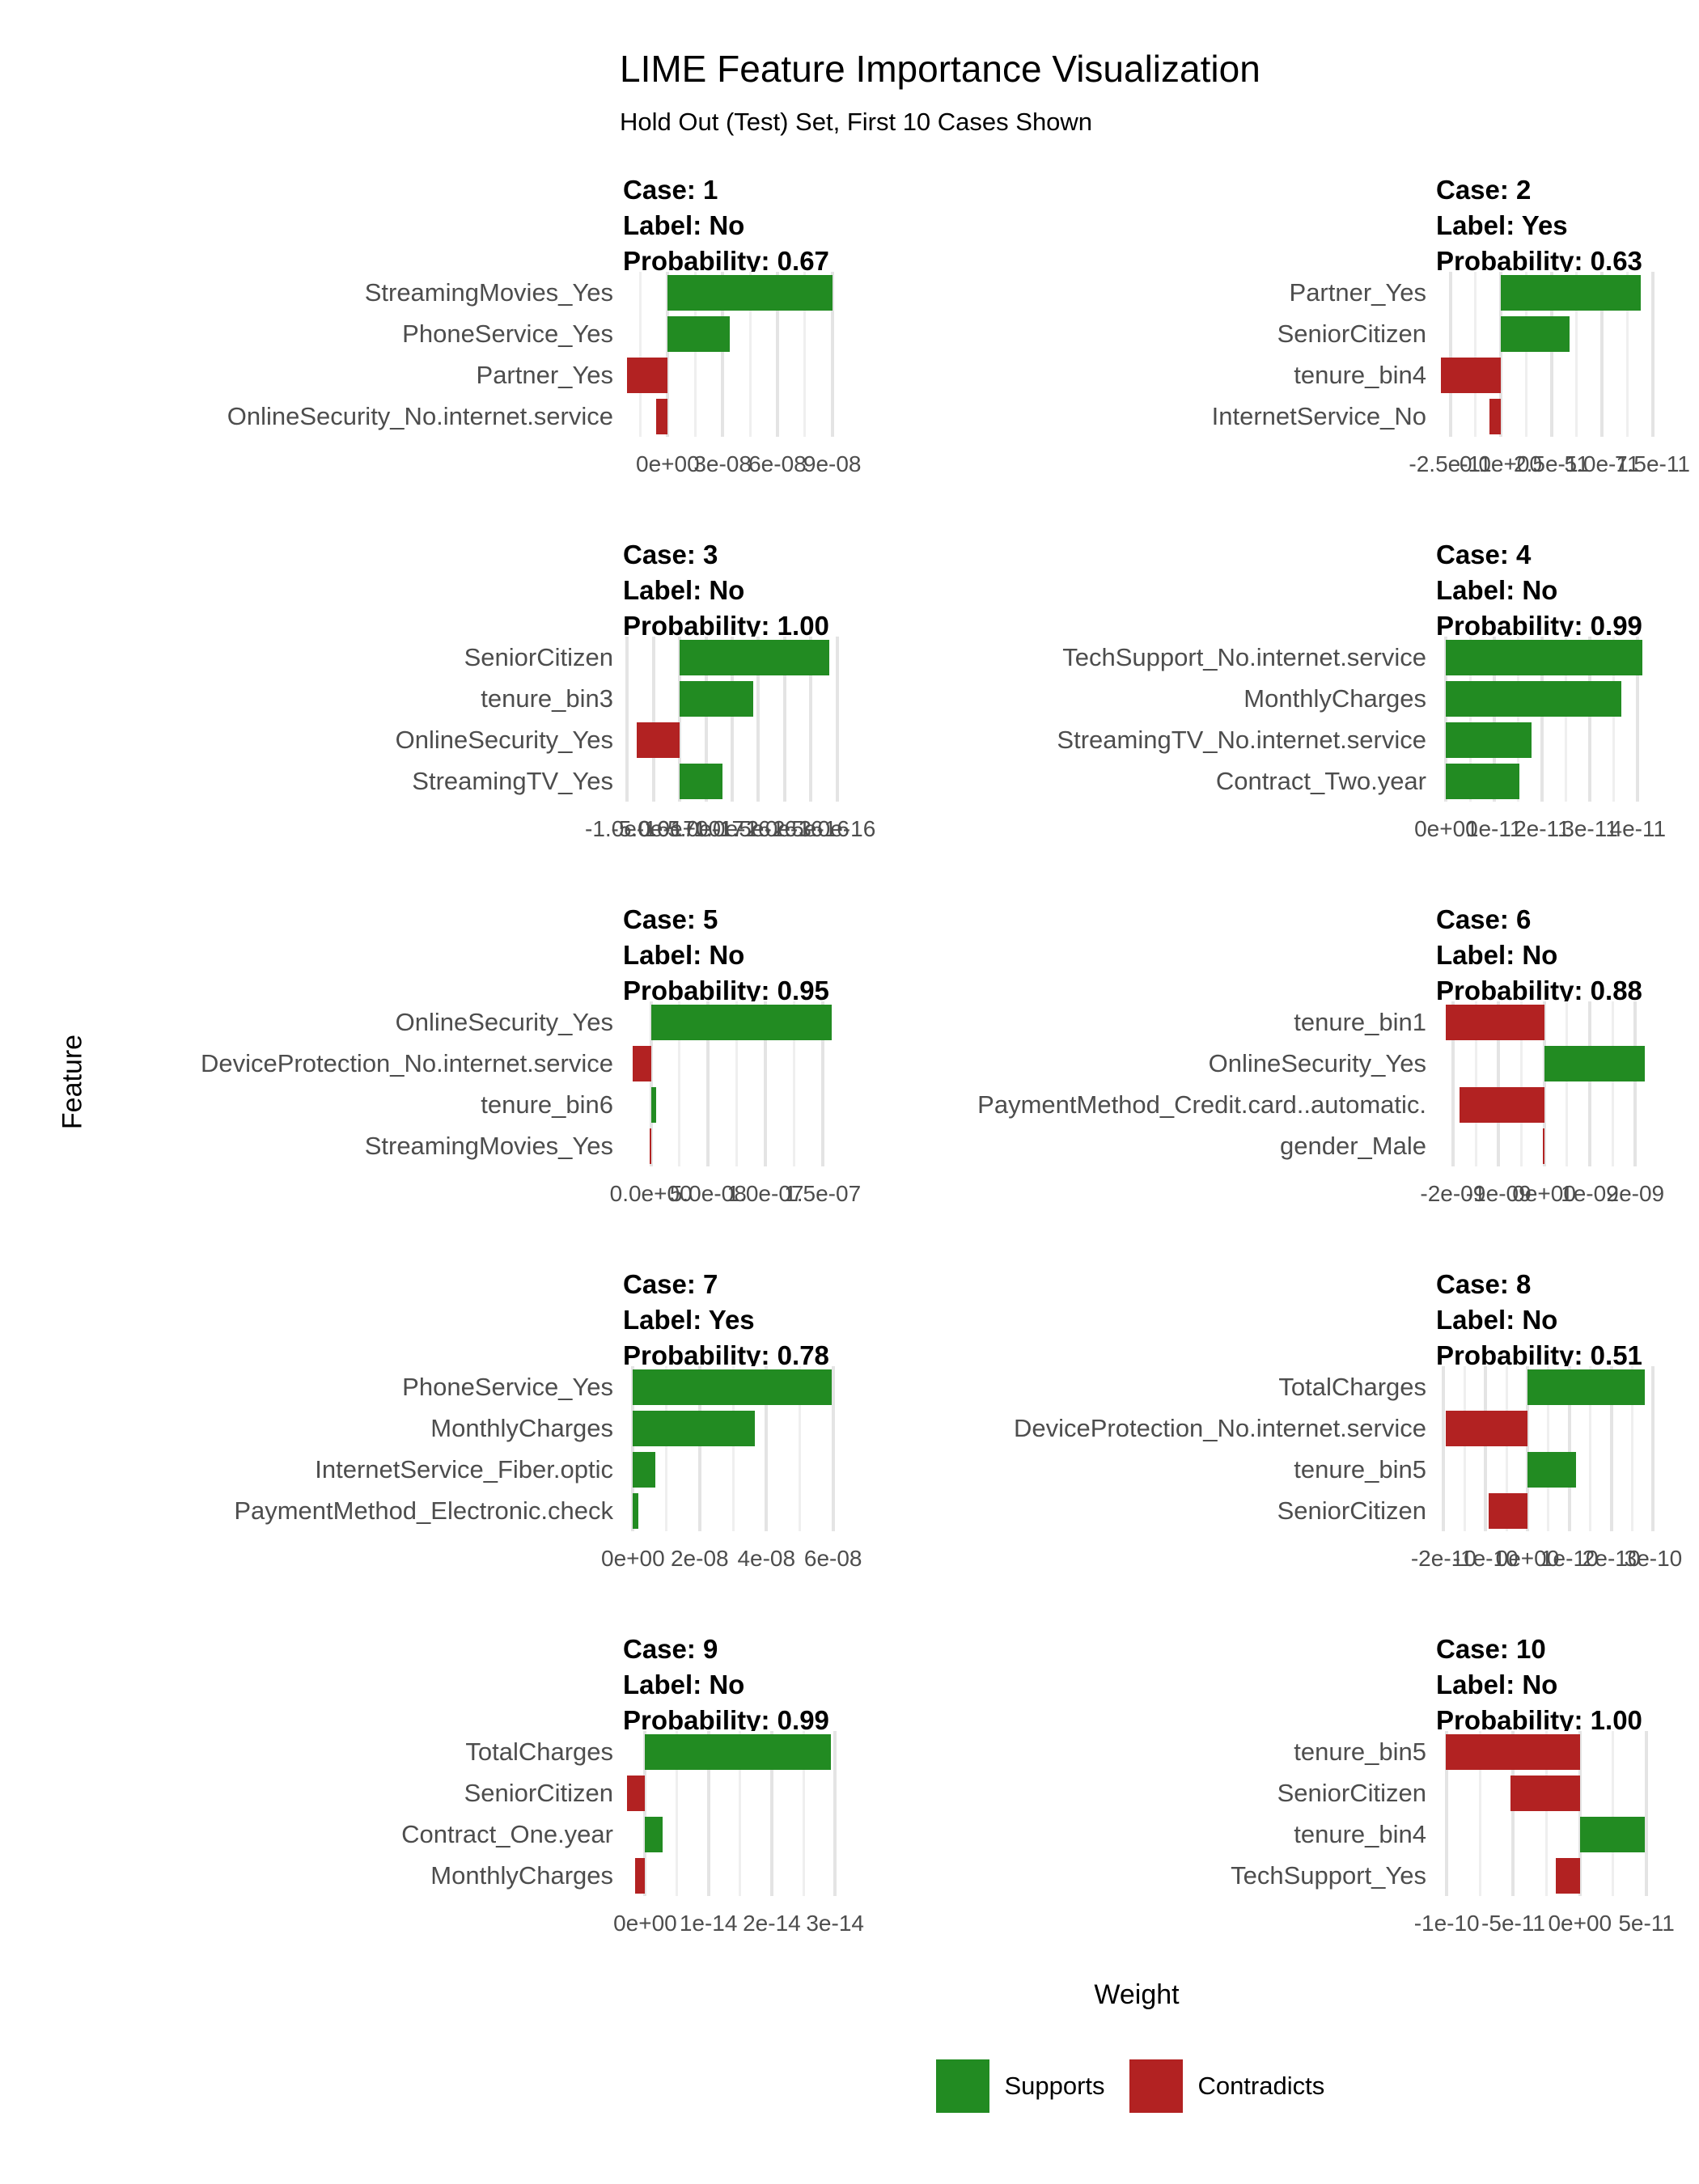  I want to click on legend-swatch-contradicts, so click(1156, 2086).